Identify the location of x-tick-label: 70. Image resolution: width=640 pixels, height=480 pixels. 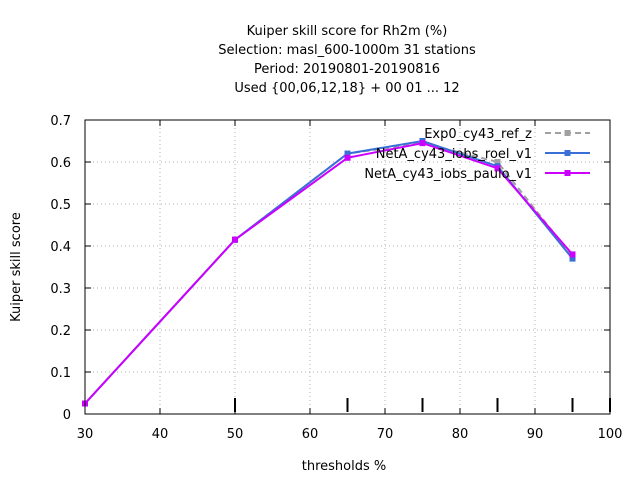
(385, 434).